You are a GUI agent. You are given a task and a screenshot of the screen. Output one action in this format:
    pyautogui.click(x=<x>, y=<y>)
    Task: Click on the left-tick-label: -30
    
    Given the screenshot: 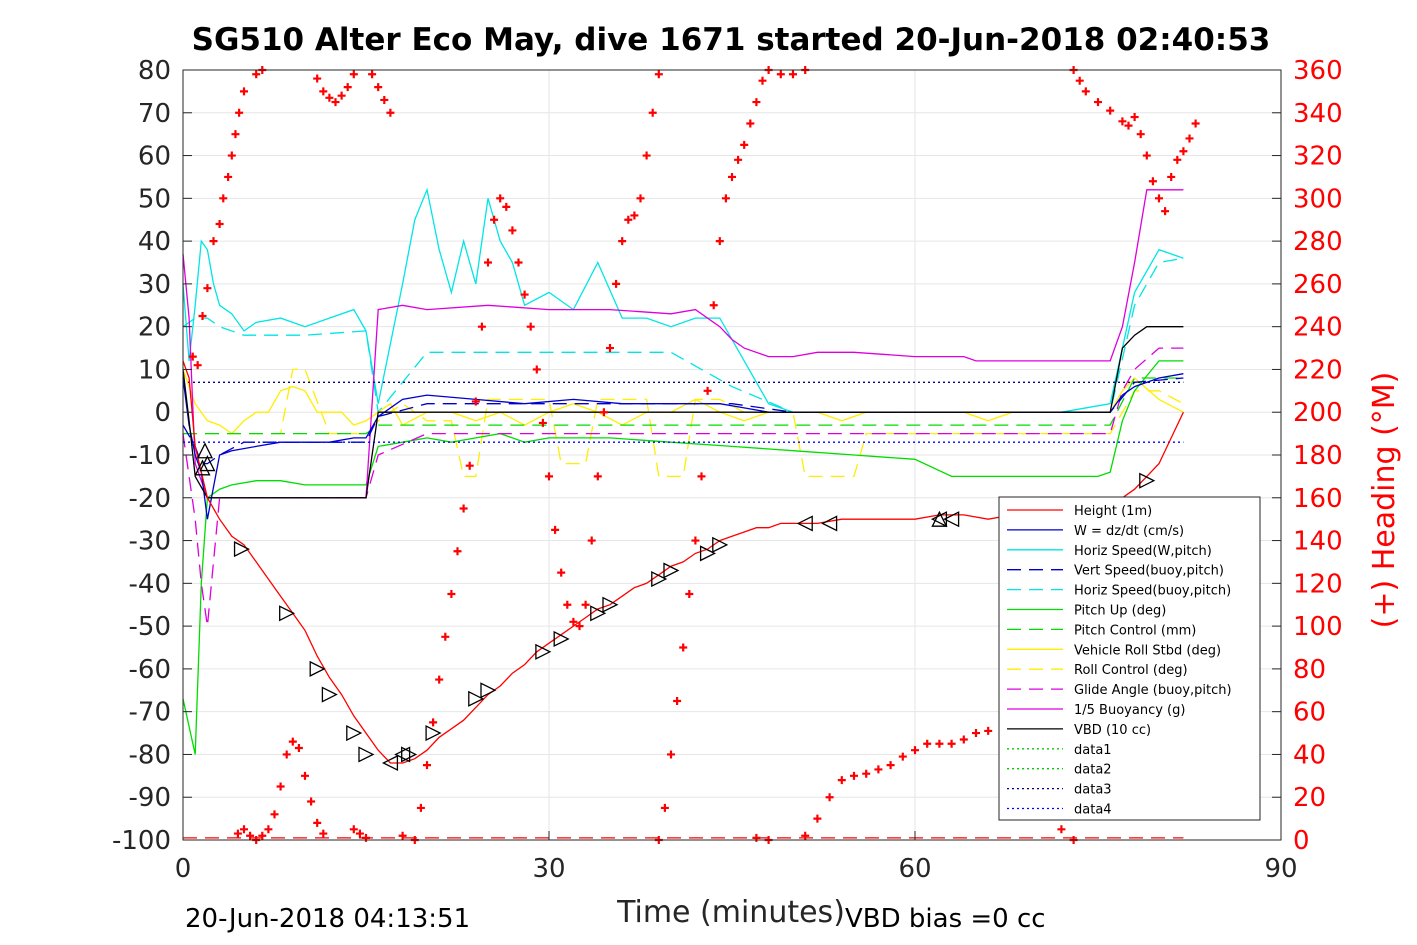 What is the action you would take?
    pyautogui.click(x=150, y=542)
    